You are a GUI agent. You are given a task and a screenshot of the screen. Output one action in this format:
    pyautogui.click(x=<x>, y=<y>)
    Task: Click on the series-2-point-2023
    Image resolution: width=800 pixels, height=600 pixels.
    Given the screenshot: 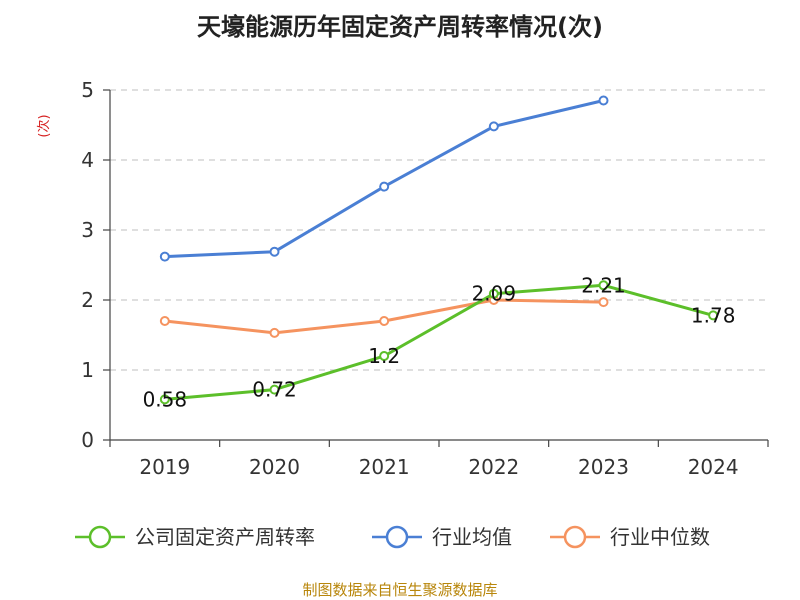 What is the action you would take?
    pyautogui.click(x=603, y=302)
    